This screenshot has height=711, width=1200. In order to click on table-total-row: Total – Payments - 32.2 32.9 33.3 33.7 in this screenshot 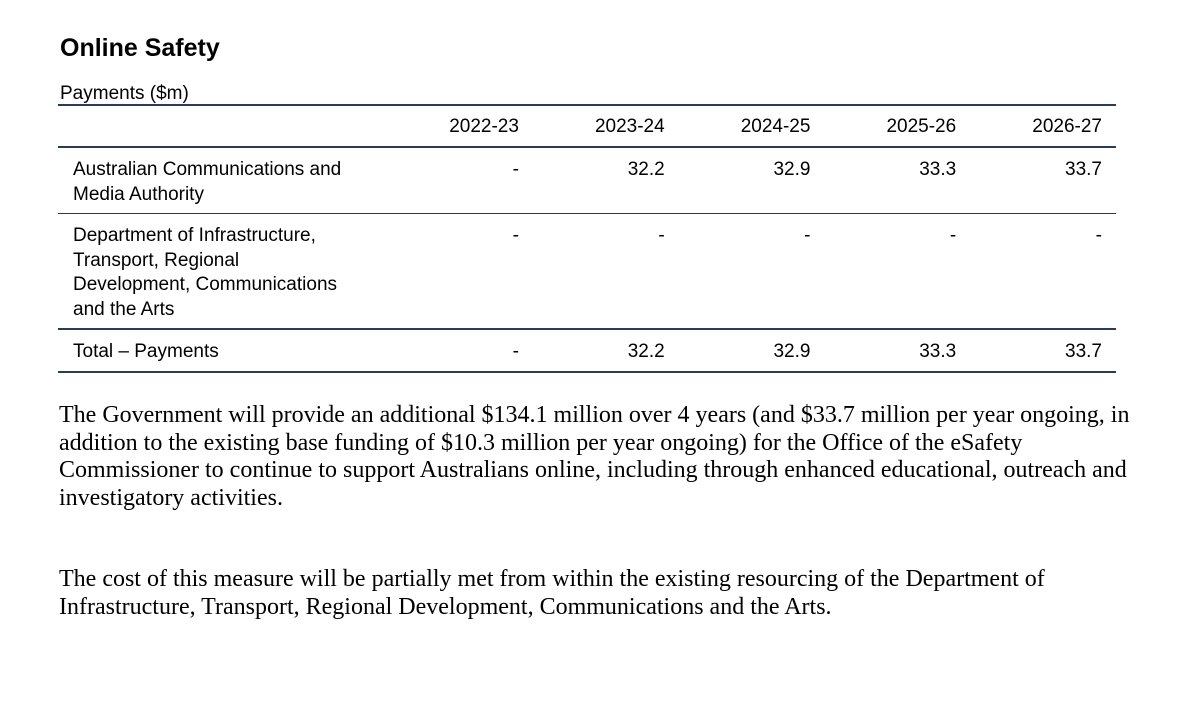, I will do `click(587, 350)`.